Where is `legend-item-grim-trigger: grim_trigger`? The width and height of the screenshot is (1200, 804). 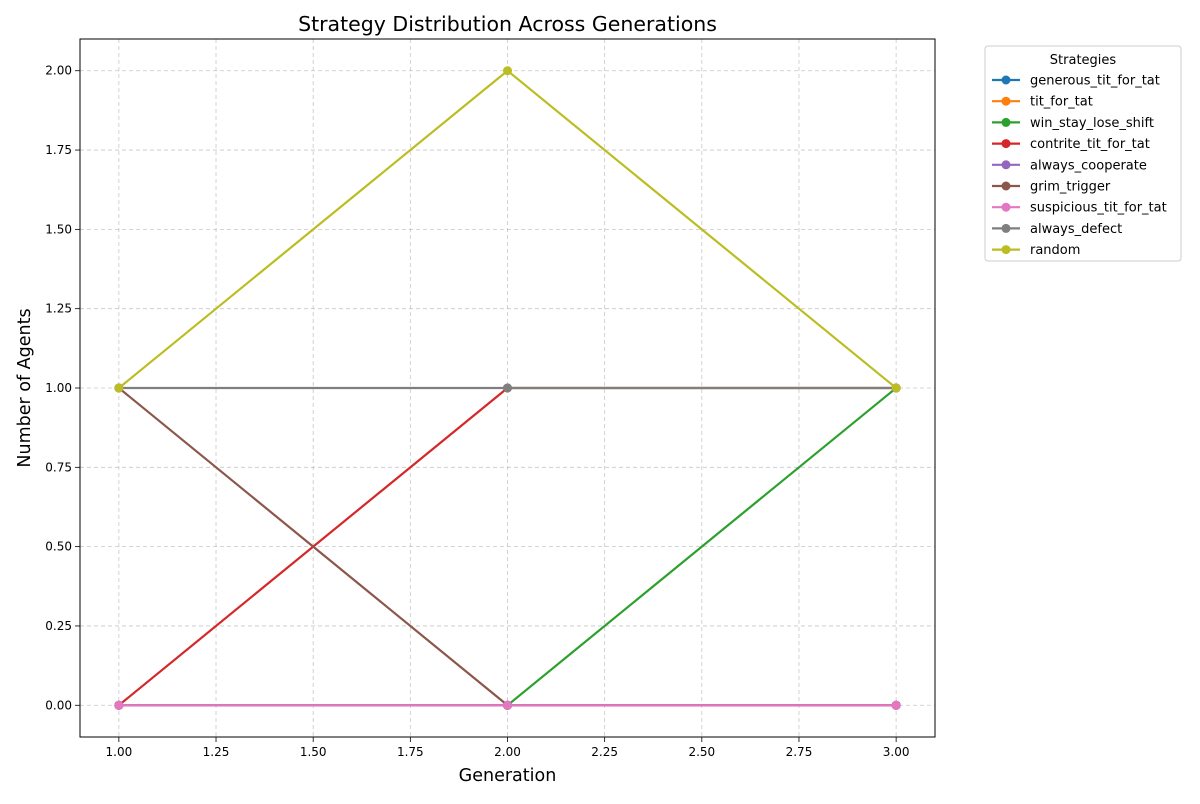 legend-item-grim-trigger: grim_trigger is located at coordinates (1051, 187).